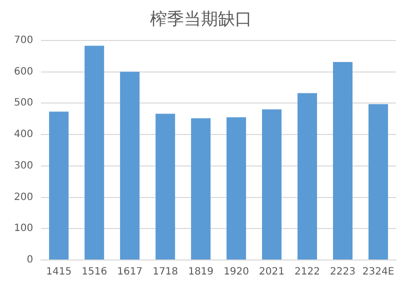 The height and width of the screenshot is (288, 410). What do you see at coordinates (24, 103) in the screenshot?
I see `y-tick-label: 500` at bounding box center [24, 103].